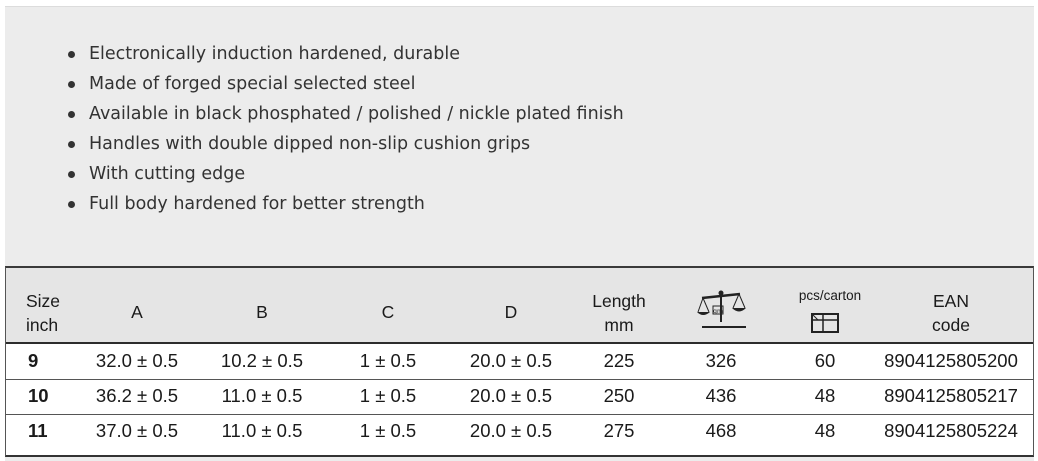  Describe the element at coordinates (951, 301) in the screenshot. I see `header-ean-line1: EAN` at that location.